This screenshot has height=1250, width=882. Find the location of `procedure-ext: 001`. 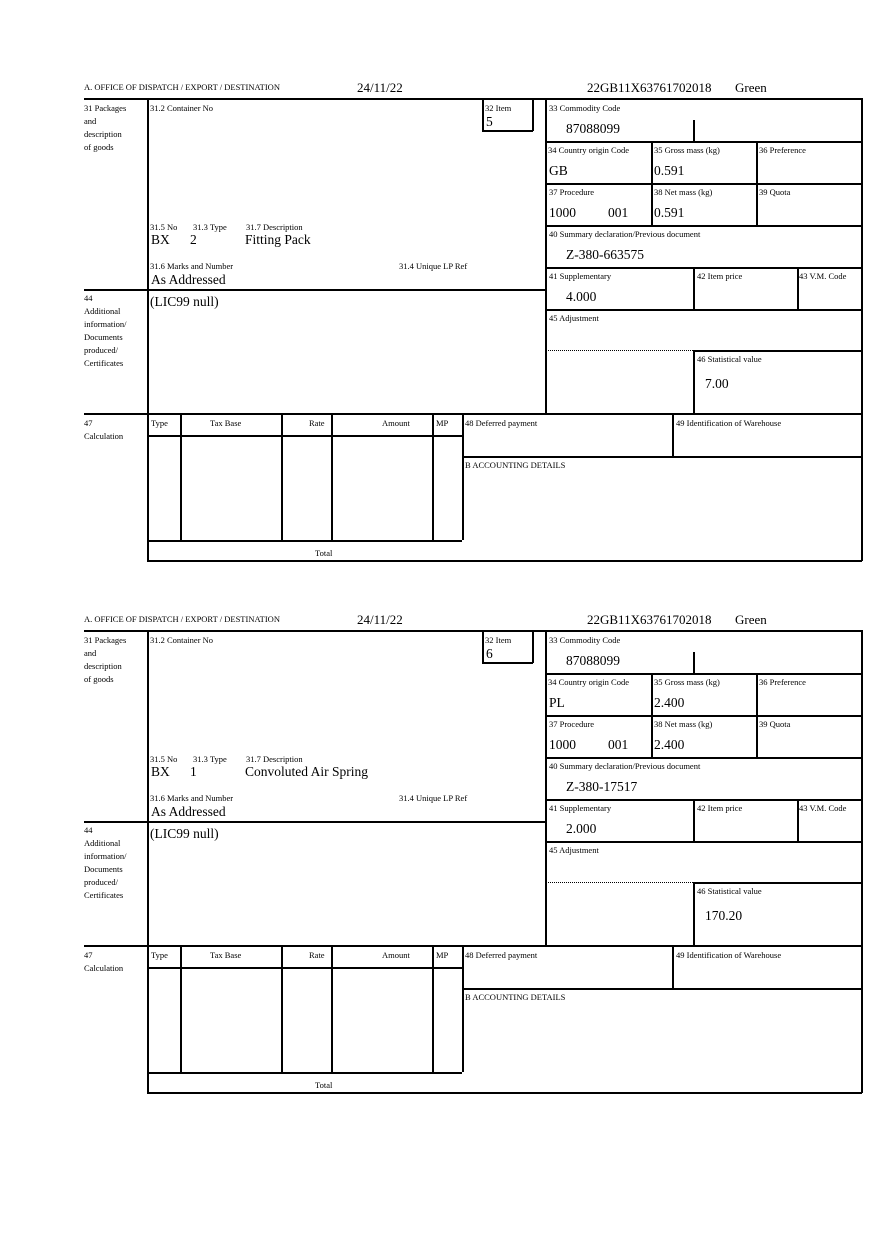

procedure-ext: 001 is located at coordinates (618, 744).